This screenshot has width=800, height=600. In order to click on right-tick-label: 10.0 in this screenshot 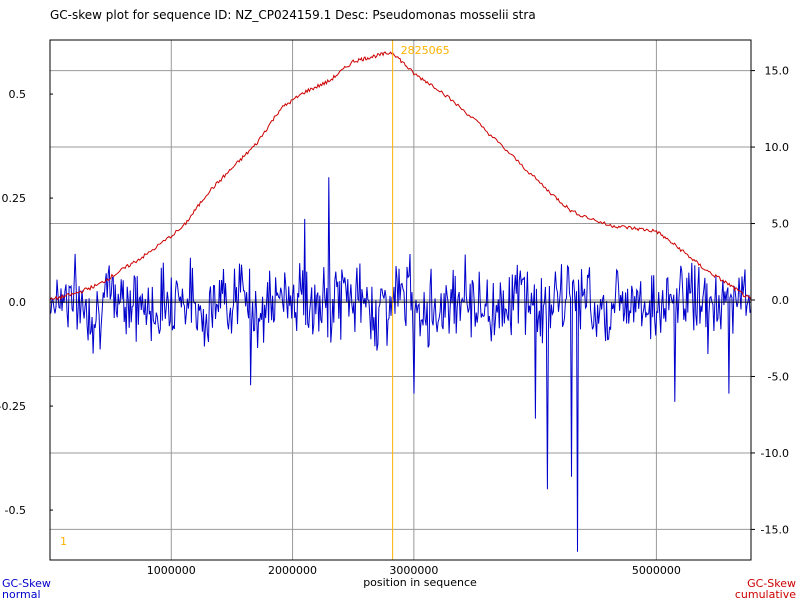, I will do `click(777, 147)`.